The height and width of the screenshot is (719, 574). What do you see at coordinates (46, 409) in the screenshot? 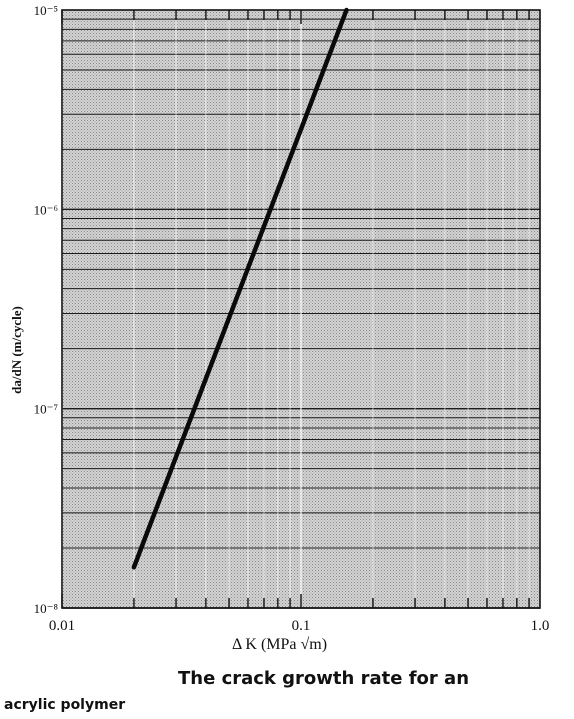
I see `y-tick-label: 10⁻⁷` at bounding box center [46, 409].